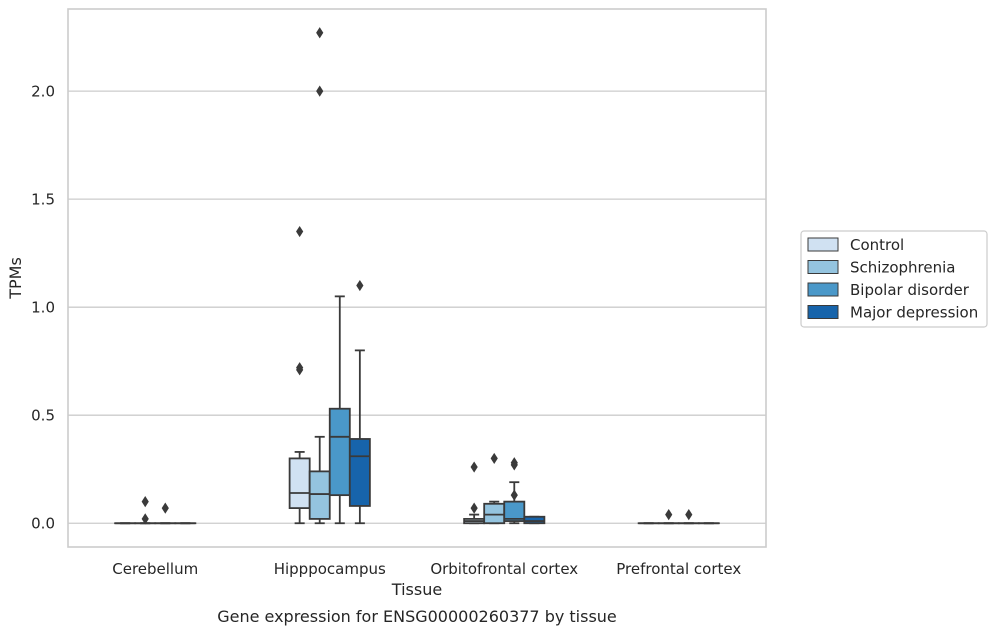 The image size is (997, 638). Describe the element at coordinates (43, 200) in the screenshot. I see `y-tick-label: 1.5` at that location.